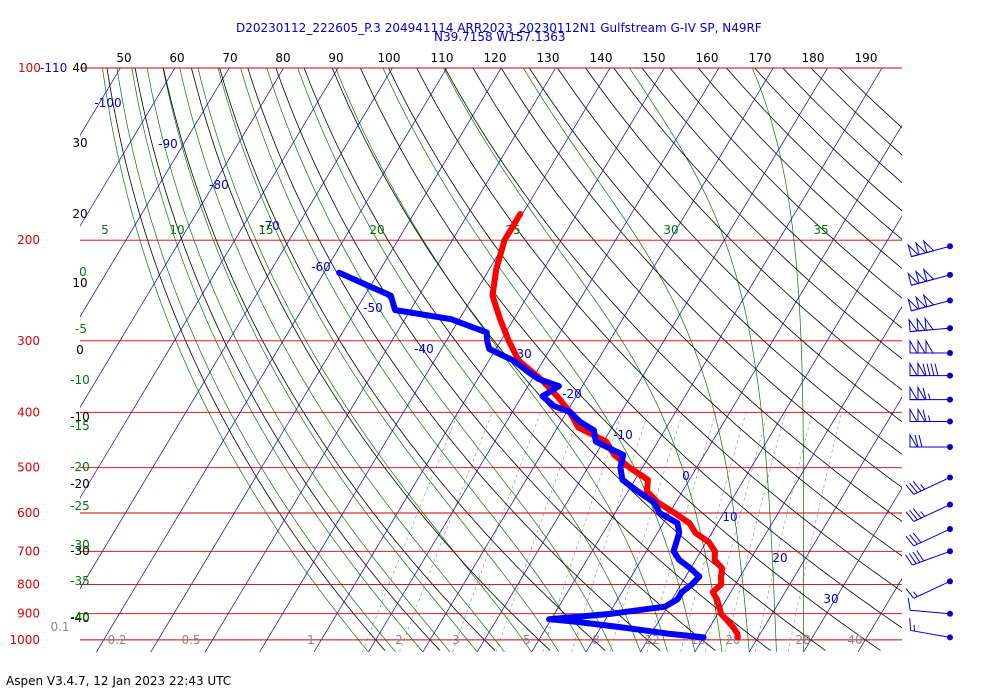  What do you see at coordinates (830, 599) in the screenshot?
I see `isotherm-label: 30` at bounding box center [830, 599].